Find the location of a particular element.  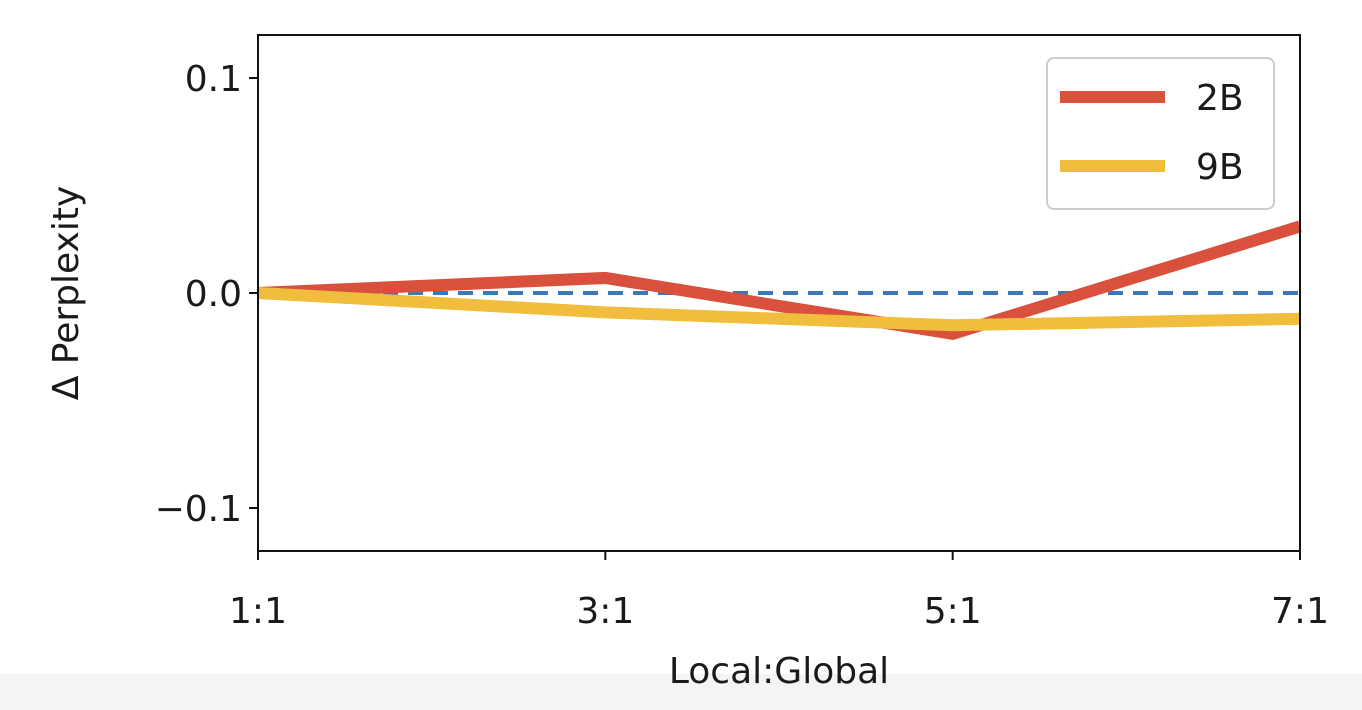

y-axis-ticks: −0.1 0.0 0.1 is located at coordinates (206, 294).